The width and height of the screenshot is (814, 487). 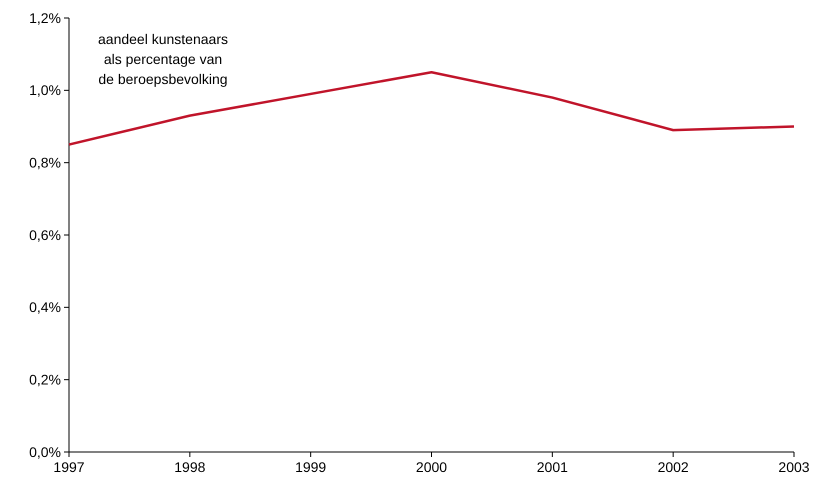 I want to click on y-tick-label: 0,6%, so click(x=45, y=234).